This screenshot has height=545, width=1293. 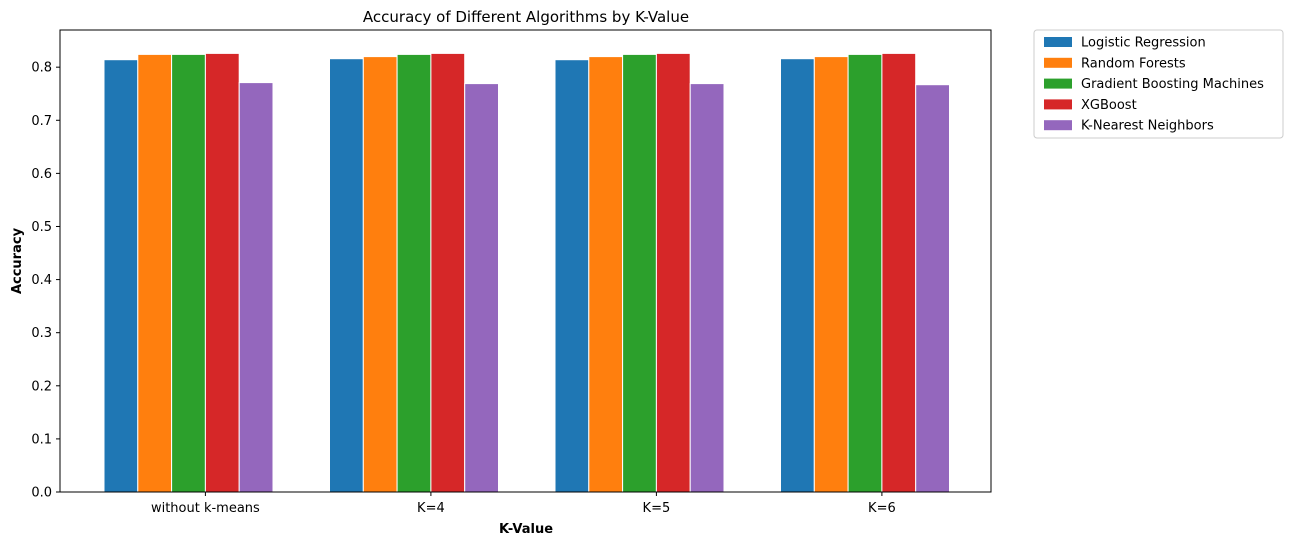 What do you see at coordinates (1147, 126) in the screenshot?
I see `legend-label: K-Nearest Neighbors` at bounding box center [1147, 126].